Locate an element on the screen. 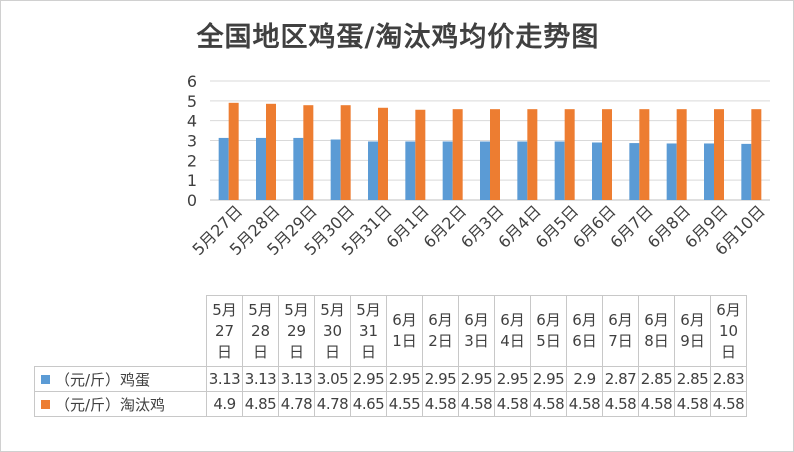  date-header-line: 4日 is located at coordinates (512, 341).